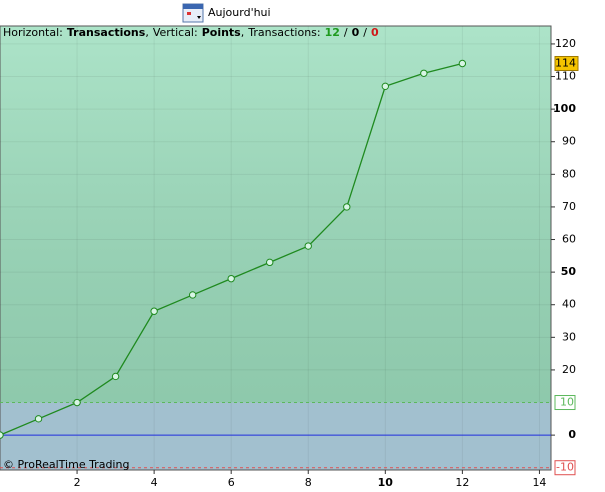 Image resolution: width=605 pixels, height=492 pixels. I want to click on y-tick-label: 20, so click(569, 369).